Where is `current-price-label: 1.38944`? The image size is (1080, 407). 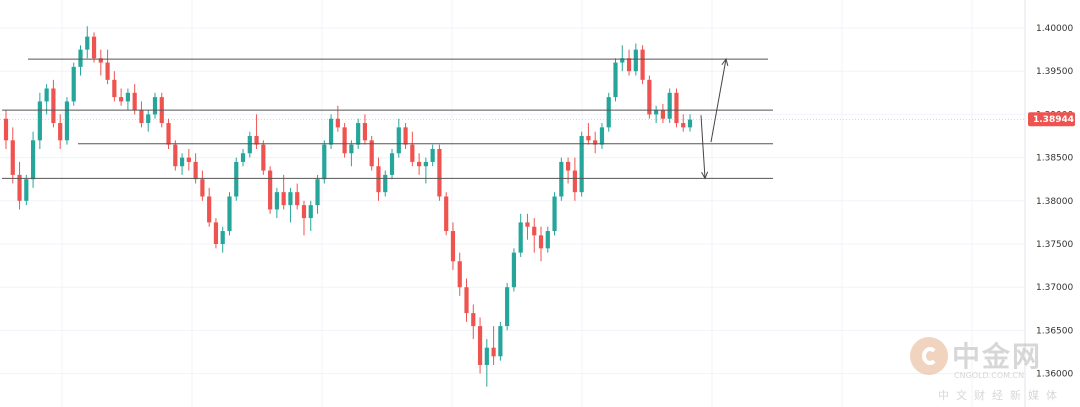 current-price-label: 1.38944 is located at coordinates (1053, 120).